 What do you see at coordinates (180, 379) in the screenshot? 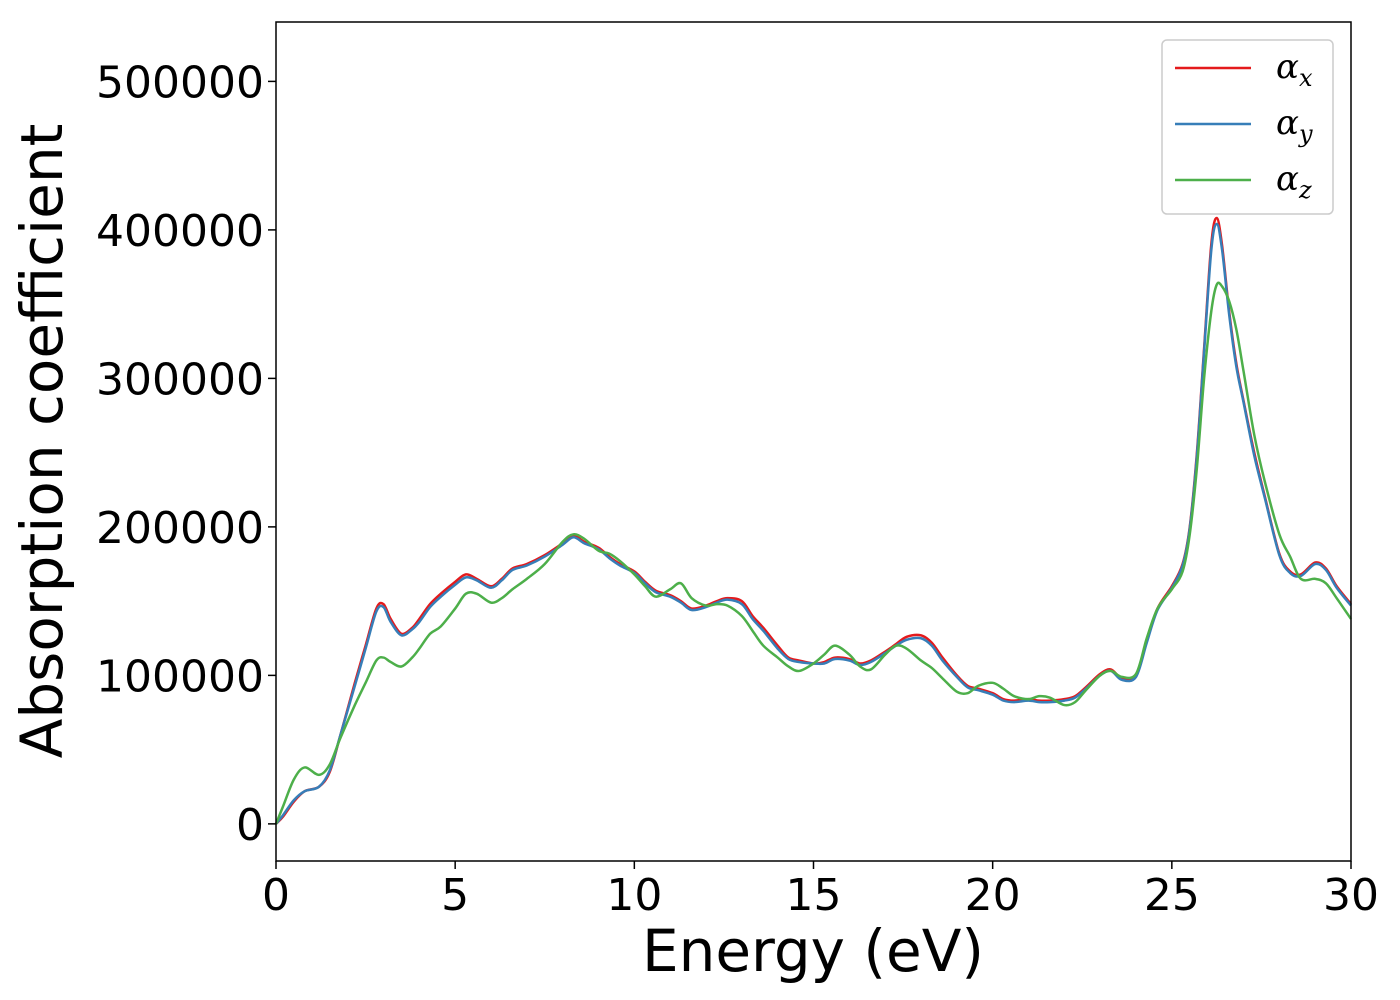
I see `y-tick-label: 300000` at bounding box center [180, 379].